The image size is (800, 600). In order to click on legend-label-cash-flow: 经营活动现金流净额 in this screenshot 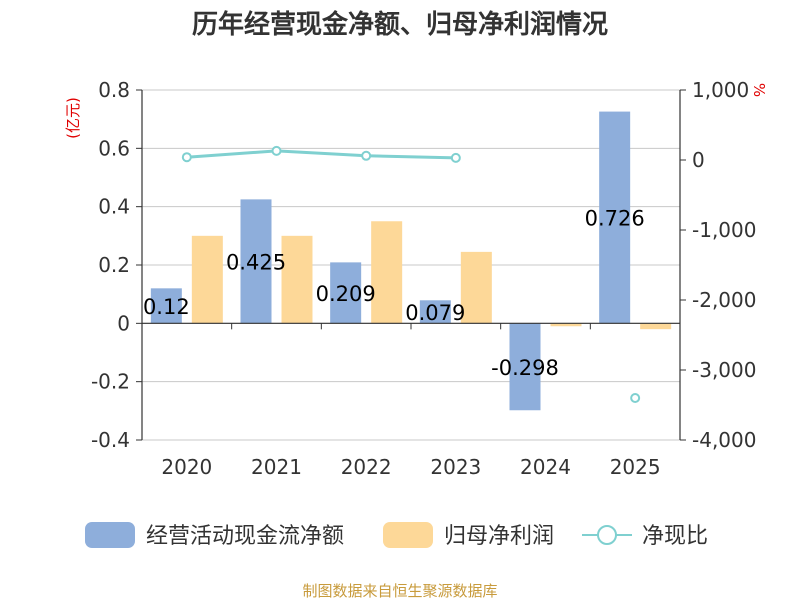, I will do `click(245, 536)`.